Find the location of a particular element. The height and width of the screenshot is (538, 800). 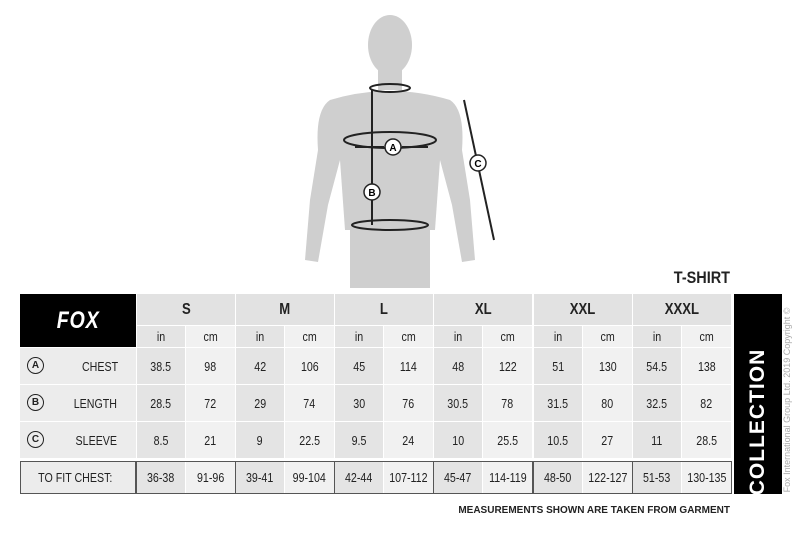

value-cell: 28.5 is located at coordinates (161, 403).